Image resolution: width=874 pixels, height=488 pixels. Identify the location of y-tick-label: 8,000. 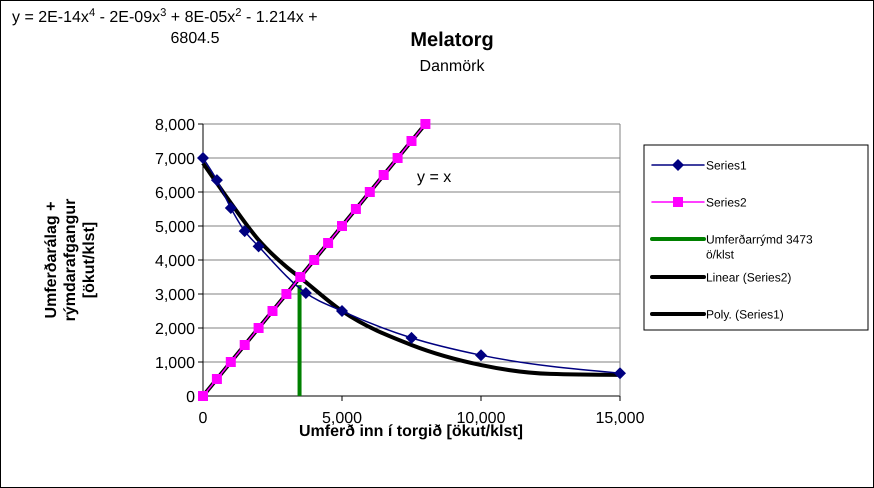
(175, 125).